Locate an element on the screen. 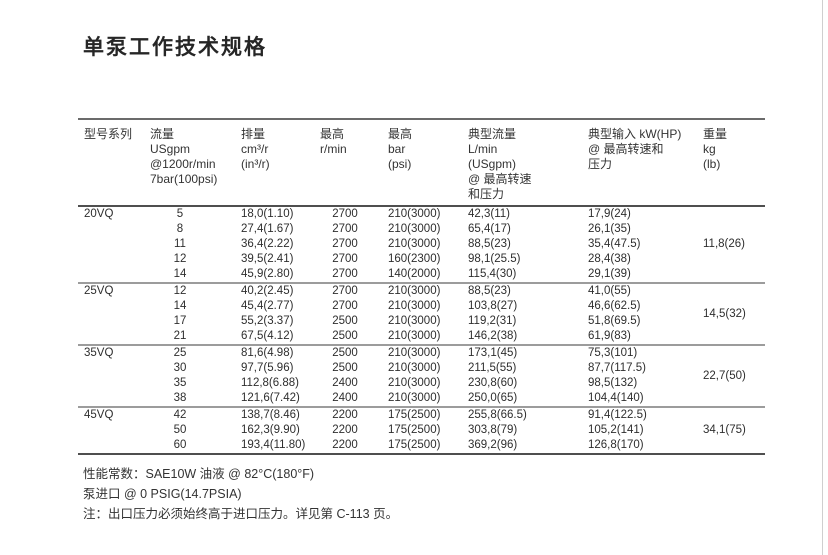  typical-flow-cell: 211,5(55) is located at coordinates (492, 368).